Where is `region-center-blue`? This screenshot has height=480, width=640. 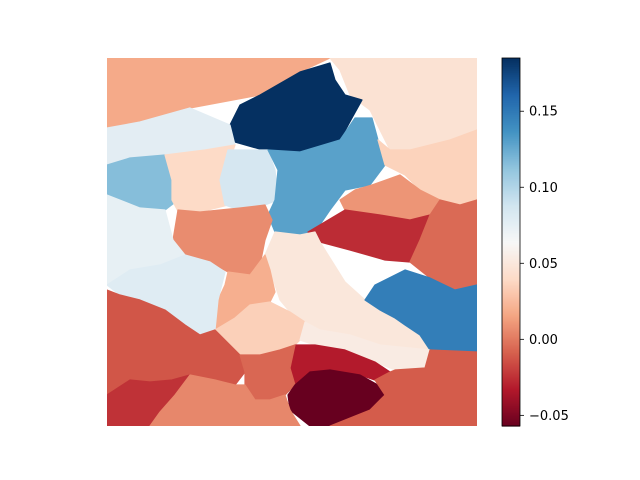
region-center-blue is located at coordinates (326, 176).